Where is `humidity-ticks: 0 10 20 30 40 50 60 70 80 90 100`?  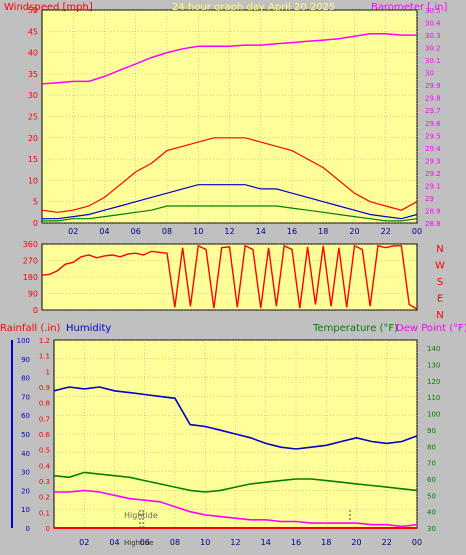
humidity-ticks: 0 10 20 30 40 50 60 70 80 90 100 is located at coordinates (23, 435).